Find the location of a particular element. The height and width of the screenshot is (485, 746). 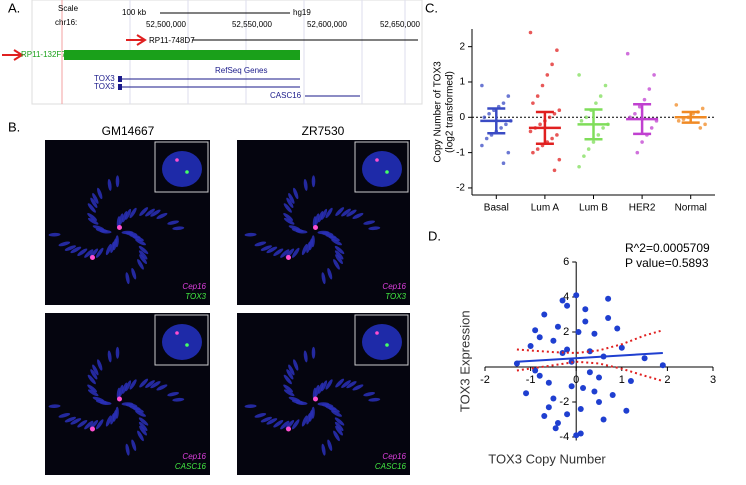

y-tick-label: 6 is located at coordinates (566, 262).